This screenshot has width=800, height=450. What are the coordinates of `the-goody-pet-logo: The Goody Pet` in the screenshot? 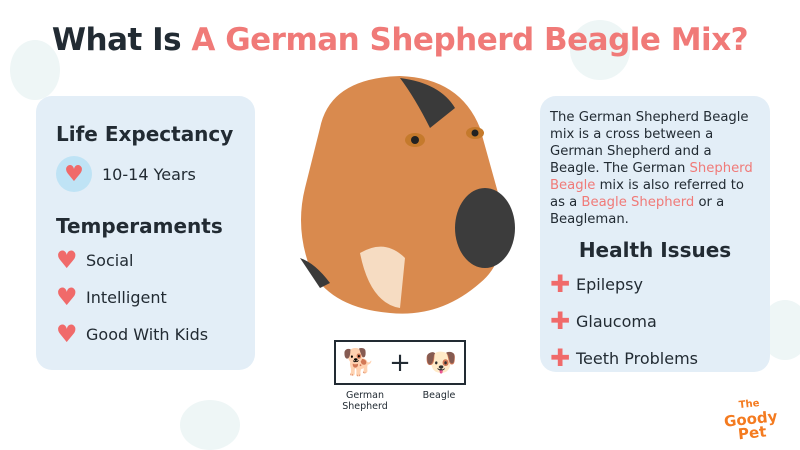 It's located at (751, 421).